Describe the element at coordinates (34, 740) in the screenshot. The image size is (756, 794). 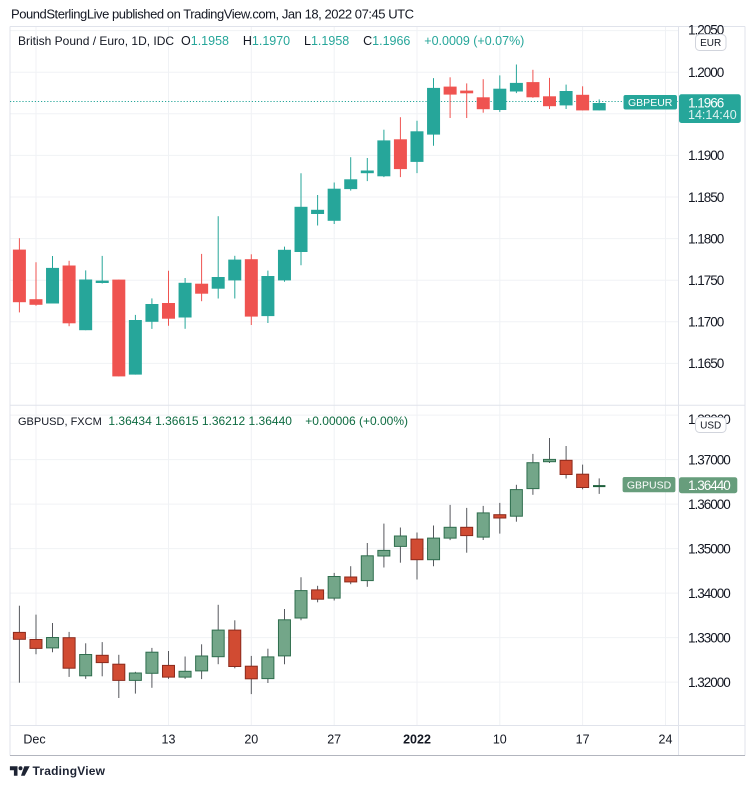
I see `svg-text: Dec` at that location.